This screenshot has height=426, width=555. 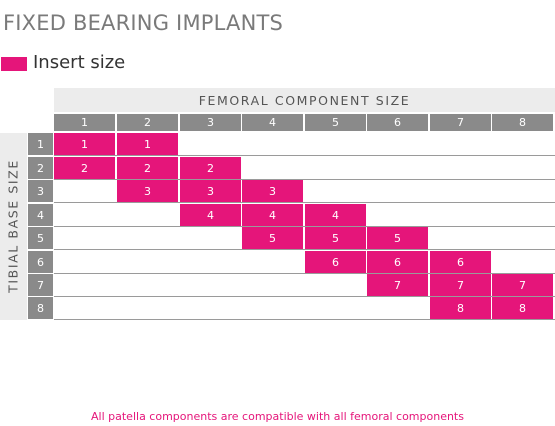 I want to click on femoral-size-8: 8, so click(x=522, y=122).